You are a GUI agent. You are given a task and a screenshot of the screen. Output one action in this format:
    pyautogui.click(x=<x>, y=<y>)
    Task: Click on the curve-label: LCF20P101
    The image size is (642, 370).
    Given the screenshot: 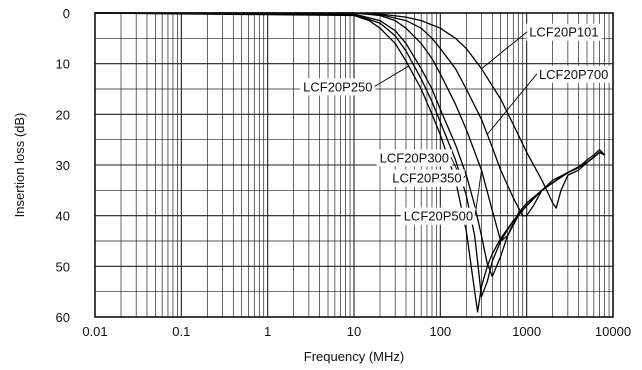 What is the action you would take?
    pyautogui.click(x=563, y=32)
    